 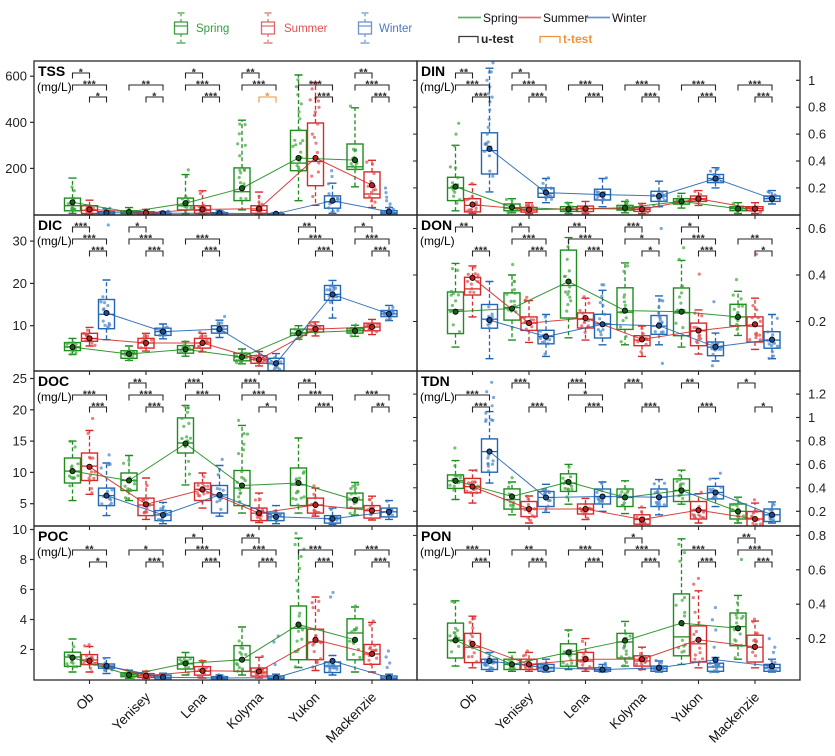 What do you see at coordinates (23, 649) in the screenshot?
I see `svg-text: 2` at bounding box center [23, 649].